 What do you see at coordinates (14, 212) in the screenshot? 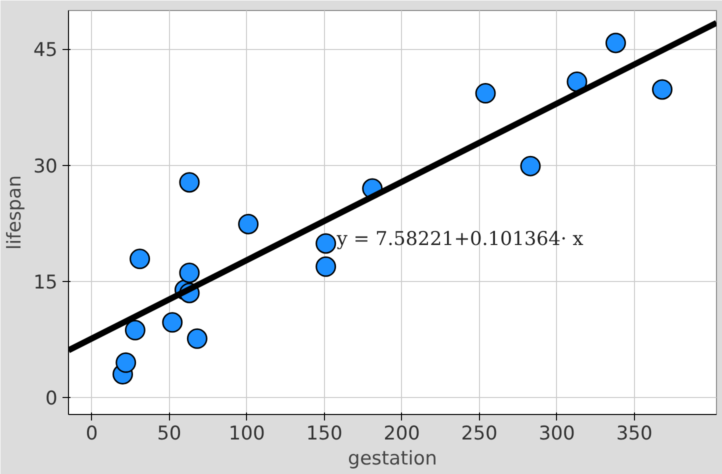
I see `y-axis-title: lifespan` at bounding box center [14, 212].